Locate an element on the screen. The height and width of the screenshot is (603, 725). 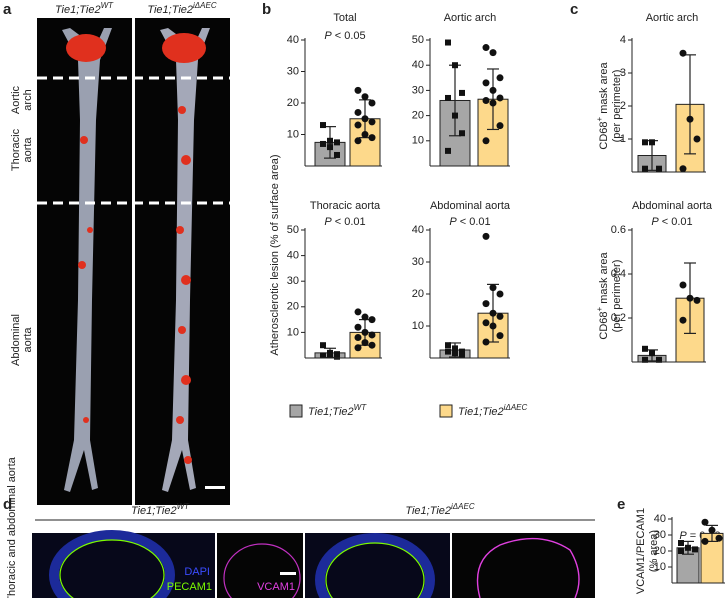
y-tick-label: 0.4 is located at coordinates (618, 274).